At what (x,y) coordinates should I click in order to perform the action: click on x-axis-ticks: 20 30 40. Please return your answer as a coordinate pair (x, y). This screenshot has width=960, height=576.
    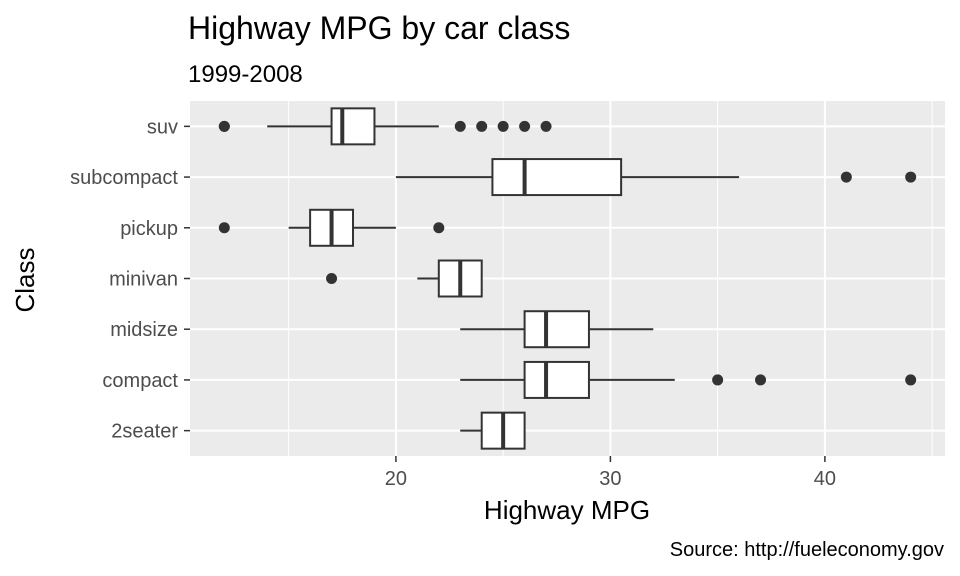
    Looking at the image, I should click on (610, 473).